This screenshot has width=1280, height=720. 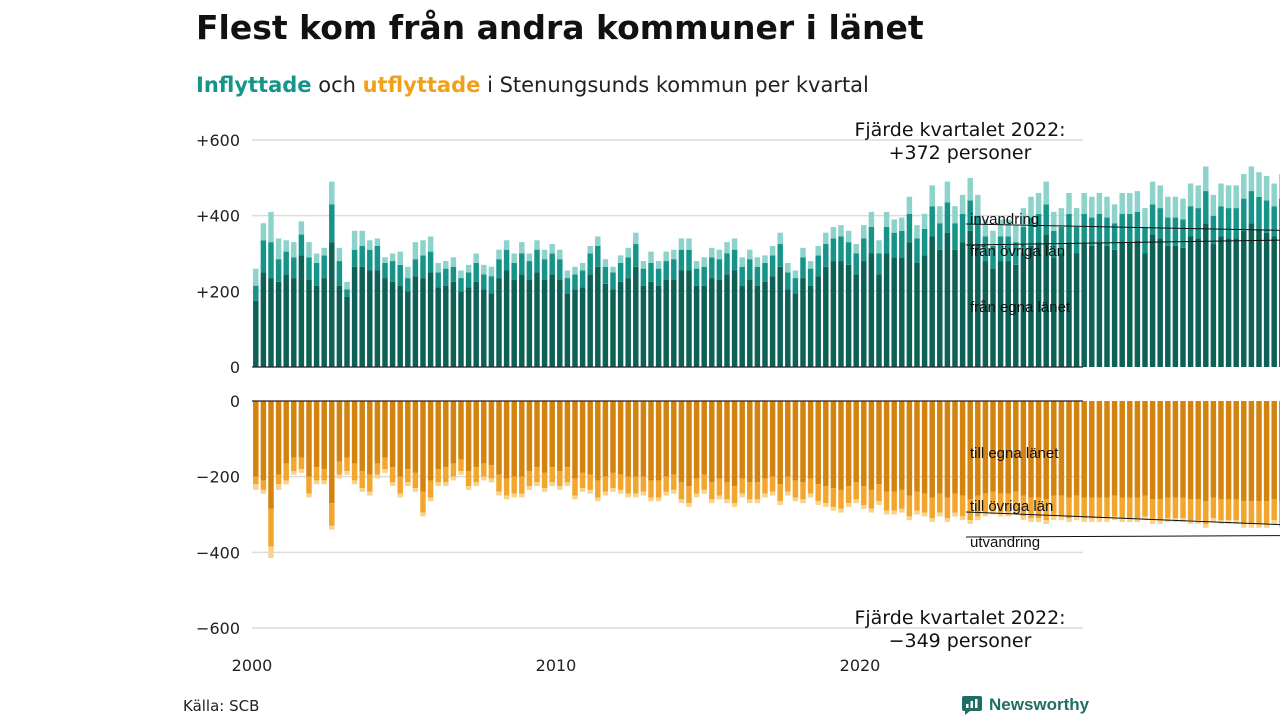 What do you see at coordinates (252, 665) in the screenshot?
I see `x-tick-label: 2000` at bounding box center [252, 665].